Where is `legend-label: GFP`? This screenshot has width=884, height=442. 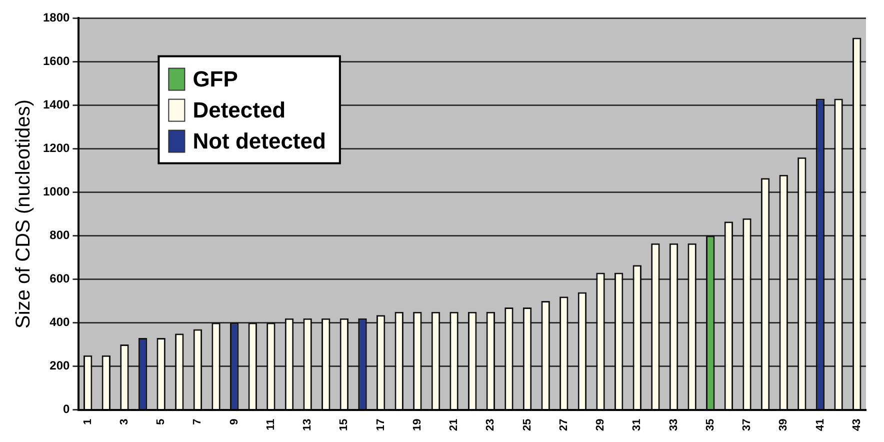
legend-label: GFP is located at coordinates (215, 79).